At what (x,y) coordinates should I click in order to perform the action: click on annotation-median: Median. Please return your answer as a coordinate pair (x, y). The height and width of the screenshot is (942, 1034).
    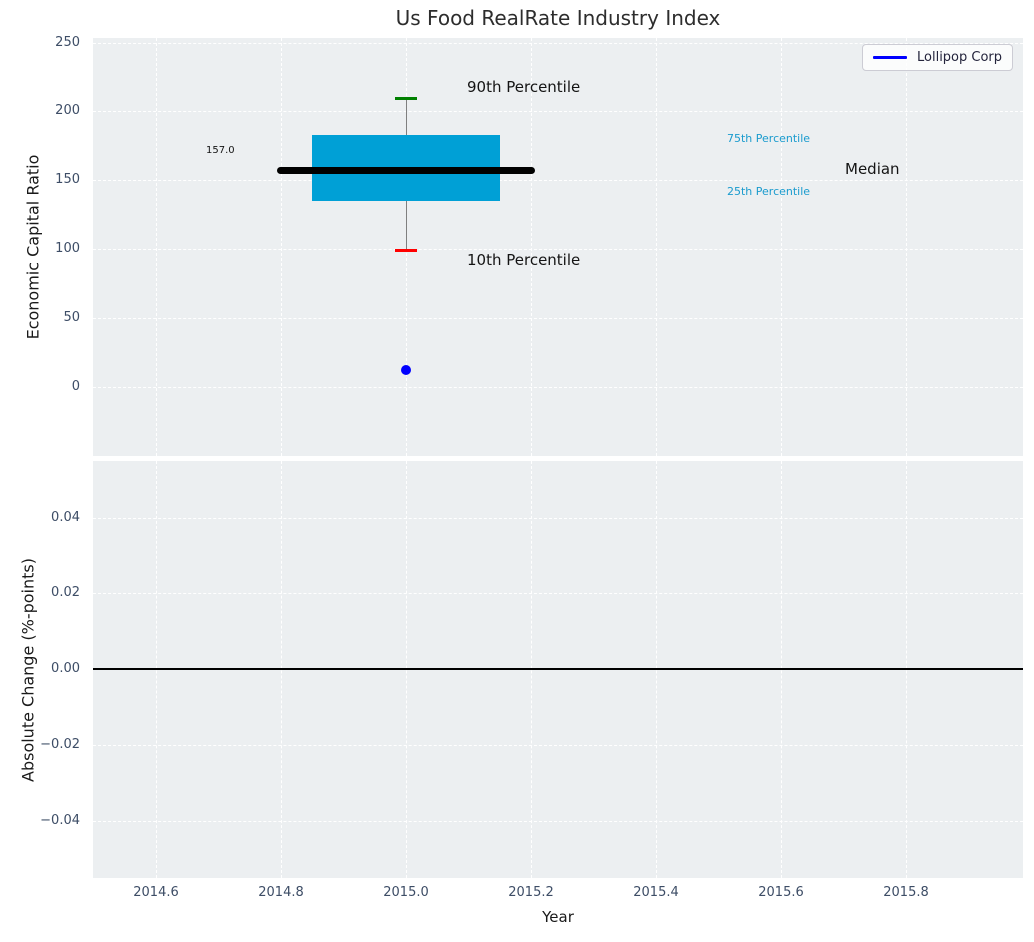
    Looking at the image, I should click on (872, 169).